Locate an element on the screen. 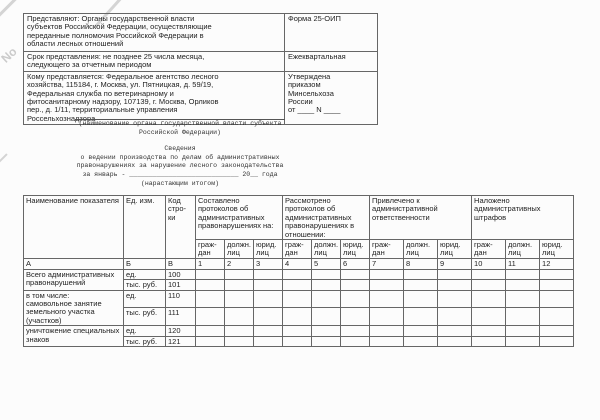  org-caption-line: Российской Федерации) is located at coordinates (180, 132).